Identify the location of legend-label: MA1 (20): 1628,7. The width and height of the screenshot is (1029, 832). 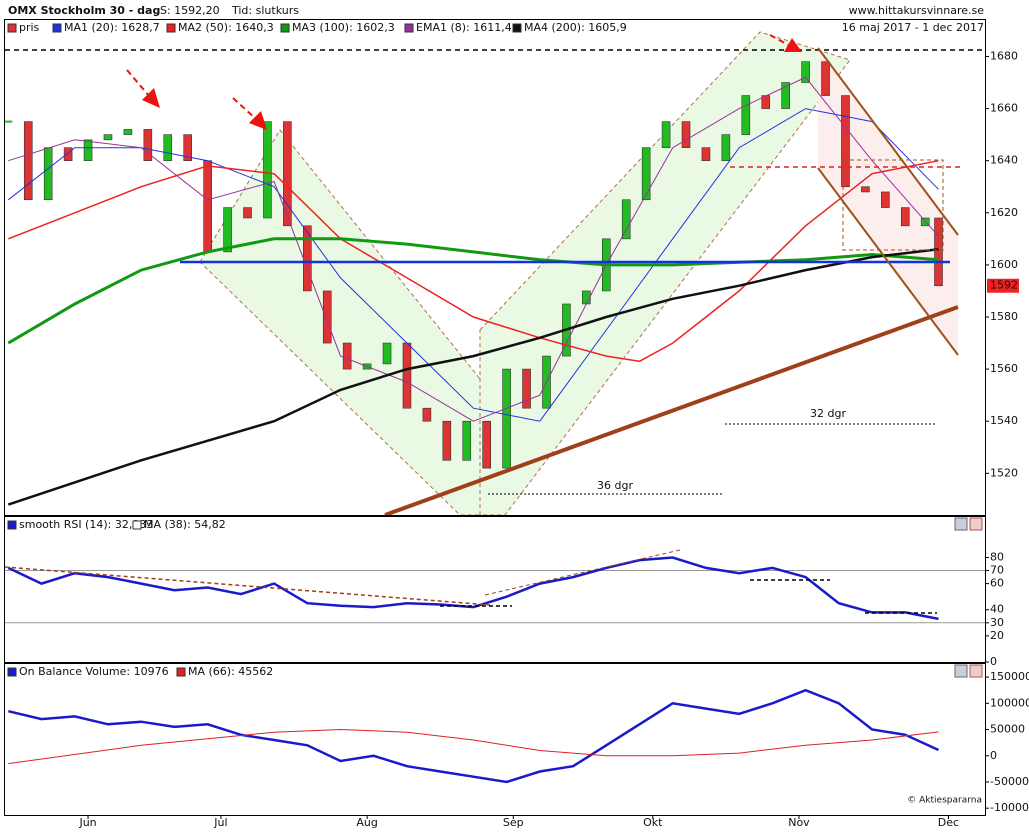
(112, 27).